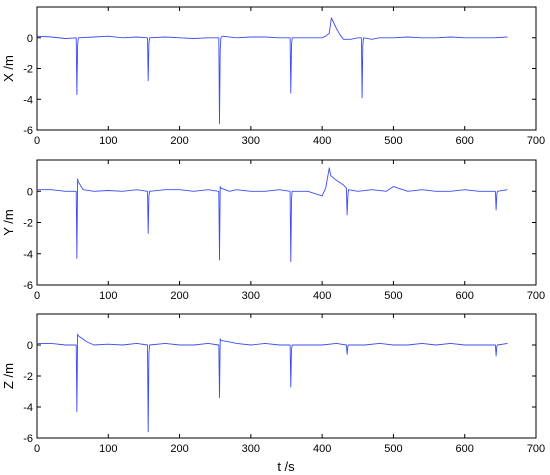 This screenshot has height=475, width=550. What do you see at coordinates (8, 376) in the screenshot?
I see `y-axis-label: Z /m` at bounding box center [8, 376].